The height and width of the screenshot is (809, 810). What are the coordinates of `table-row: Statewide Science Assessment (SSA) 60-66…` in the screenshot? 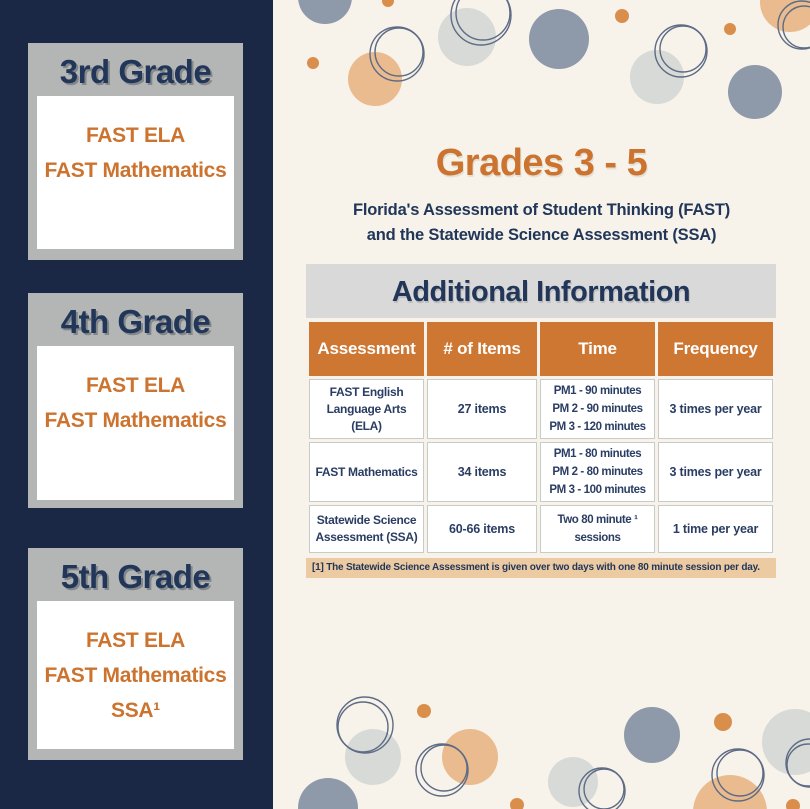 It's located at (541, 529).